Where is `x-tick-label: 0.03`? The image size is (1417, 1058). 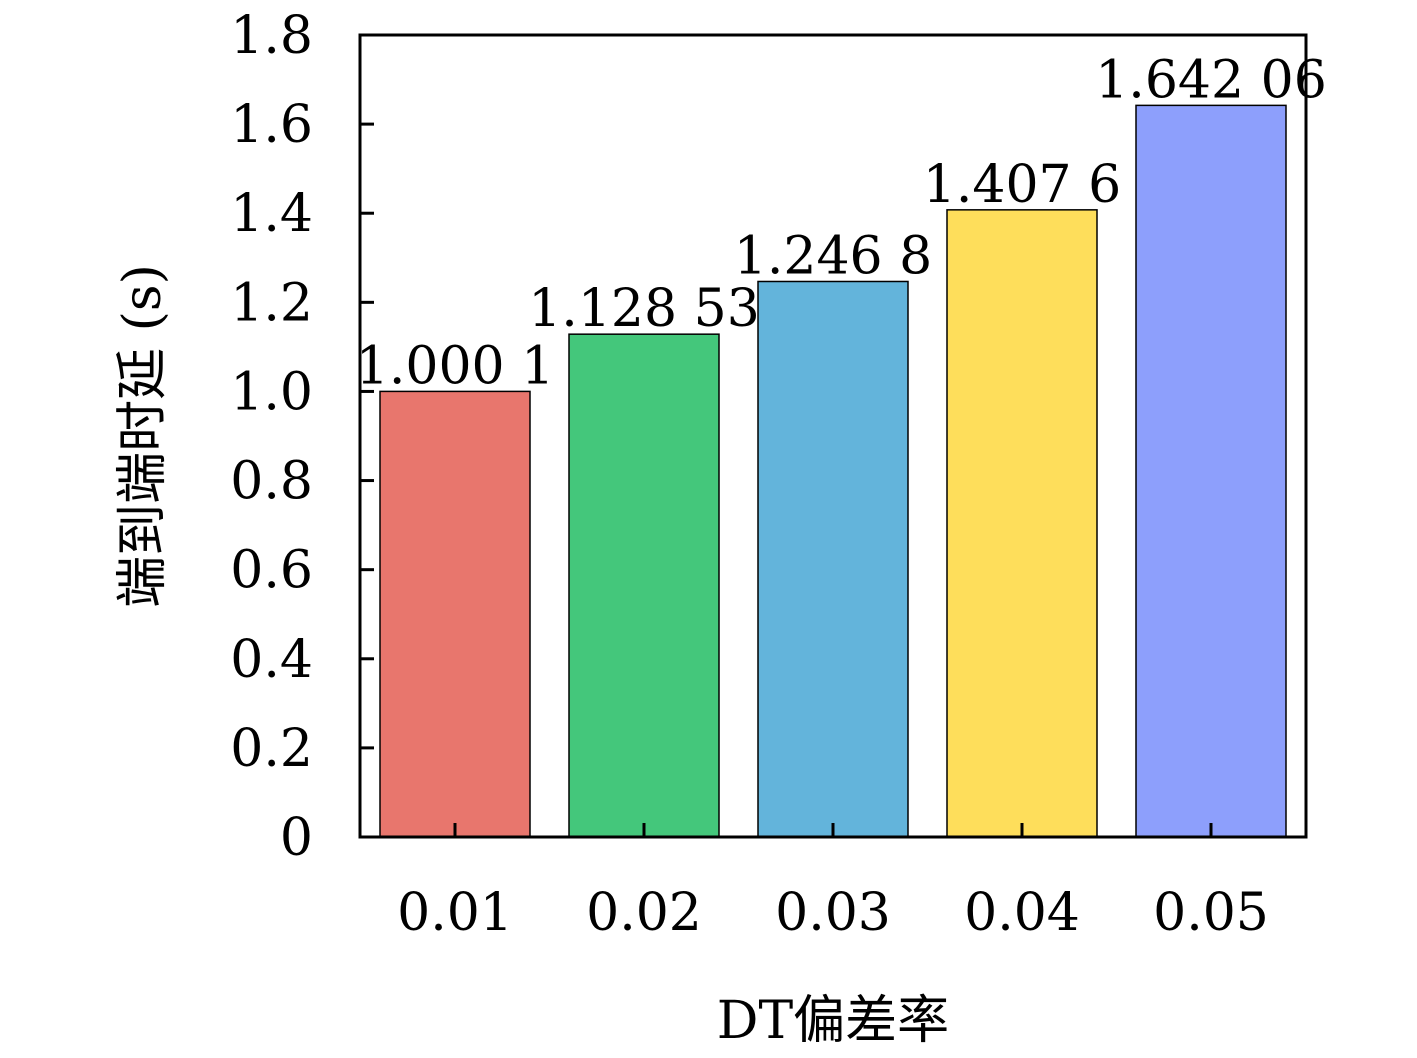 x-tick-label: 0.03 is located at coordinates (833, 913).